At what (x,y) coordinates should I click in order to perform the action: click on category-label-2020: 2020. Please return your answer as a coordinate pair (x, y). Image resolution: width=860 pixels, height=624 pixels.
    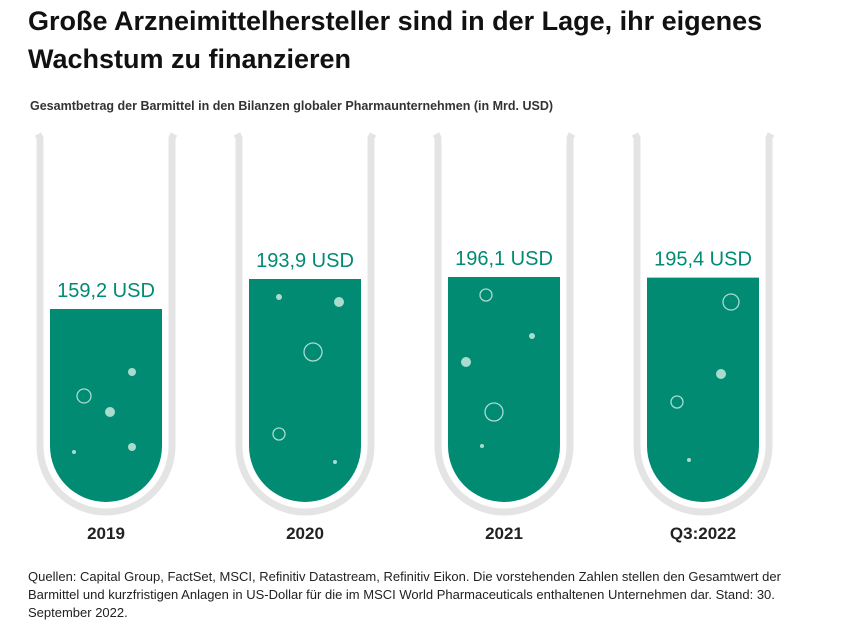
    Looking at the image, I should click on (305, 533).